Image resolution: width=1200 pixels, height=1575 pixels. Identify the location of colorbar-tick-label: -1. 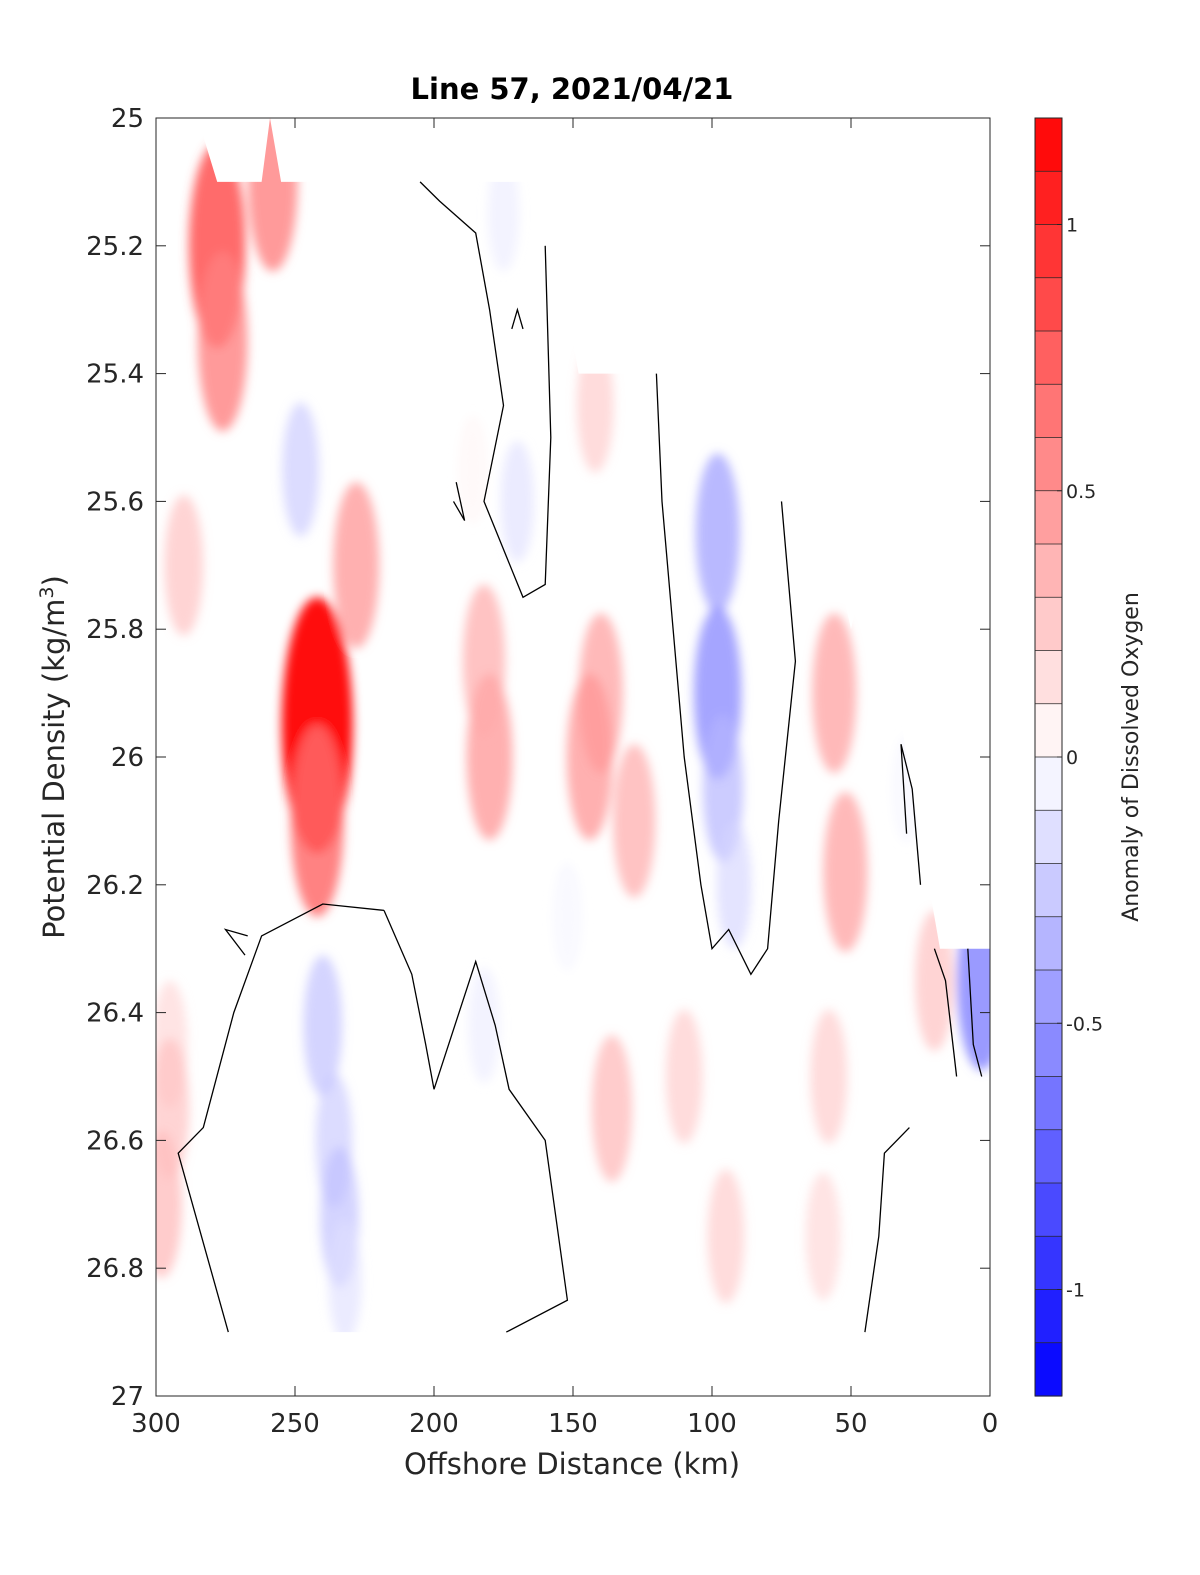
(1075, 1291).